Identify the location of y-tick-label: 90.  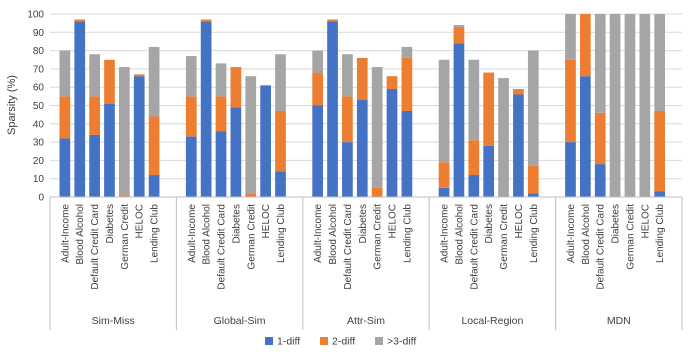
(39, 33).